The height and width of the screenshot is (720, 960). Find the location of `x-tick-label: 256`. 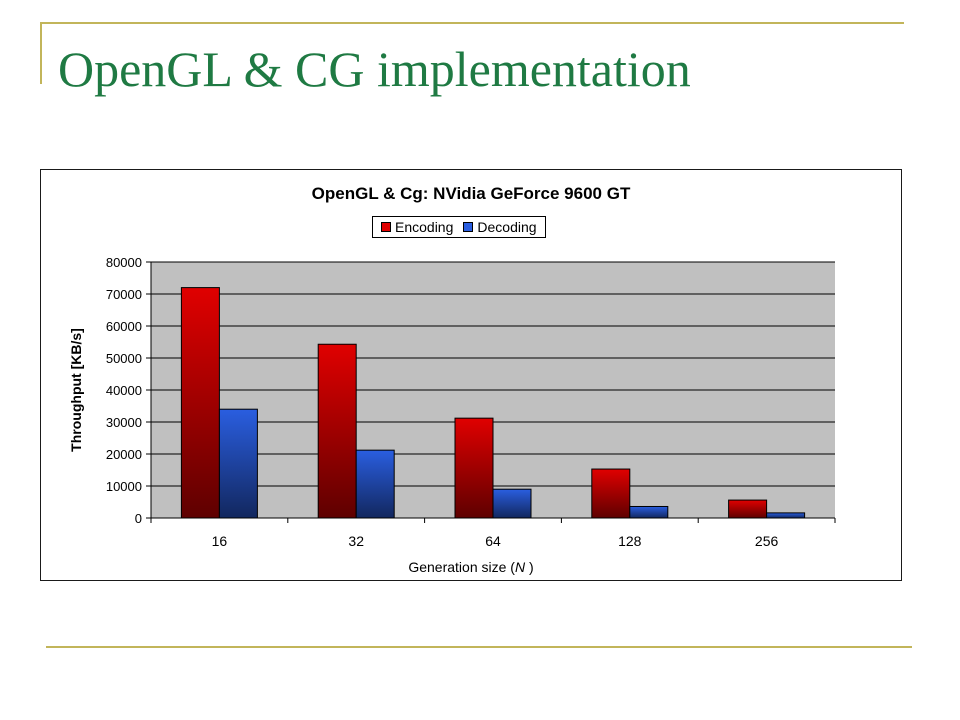

x-tick-label: 256 is located at coordinates (767, 541).